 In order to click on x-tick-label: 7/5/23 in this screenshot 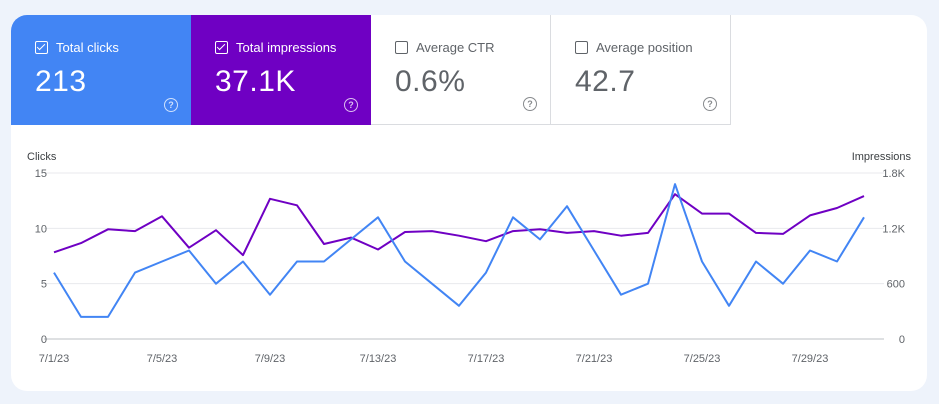, I will do `click(162, 359)`.